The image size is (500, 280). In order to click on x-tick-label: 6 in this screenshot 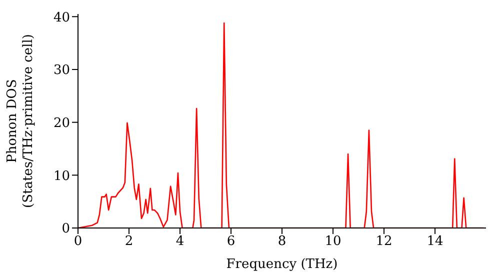, I will do `click(231, 242)`.